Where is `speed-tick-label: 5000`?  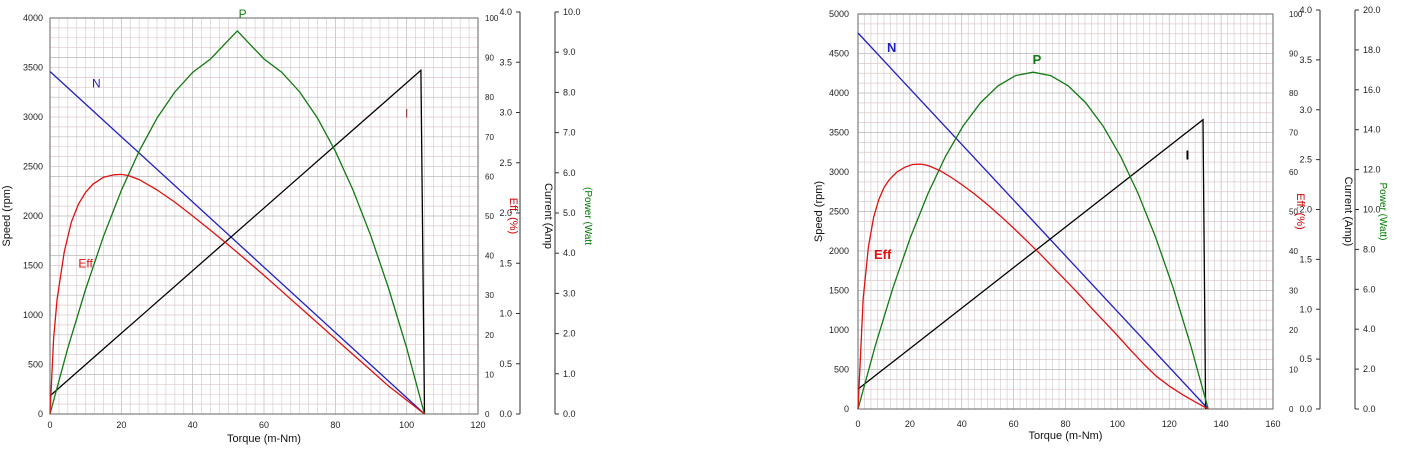 speed-tick-label: 5000 is located at coordinates (839, 14).